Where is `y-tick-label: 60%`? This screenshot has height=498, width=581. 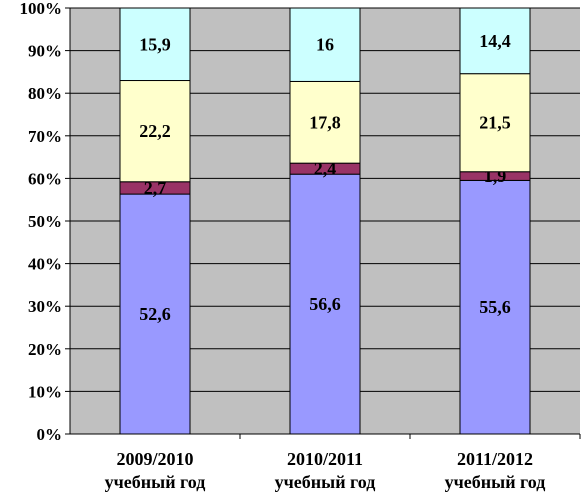
y-tick-label: 60% is located at coordinates (45, 178).